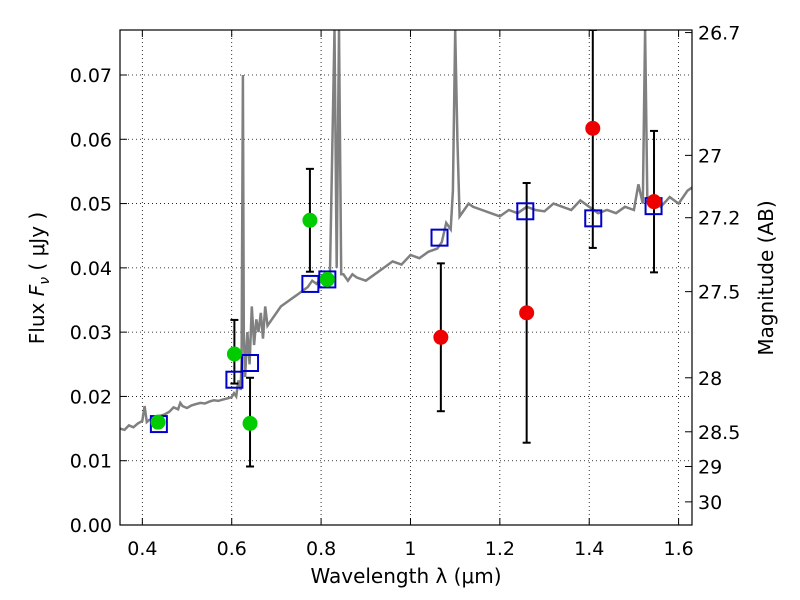  I want to click on y-tick-label: 0.01, so click(91, 462).